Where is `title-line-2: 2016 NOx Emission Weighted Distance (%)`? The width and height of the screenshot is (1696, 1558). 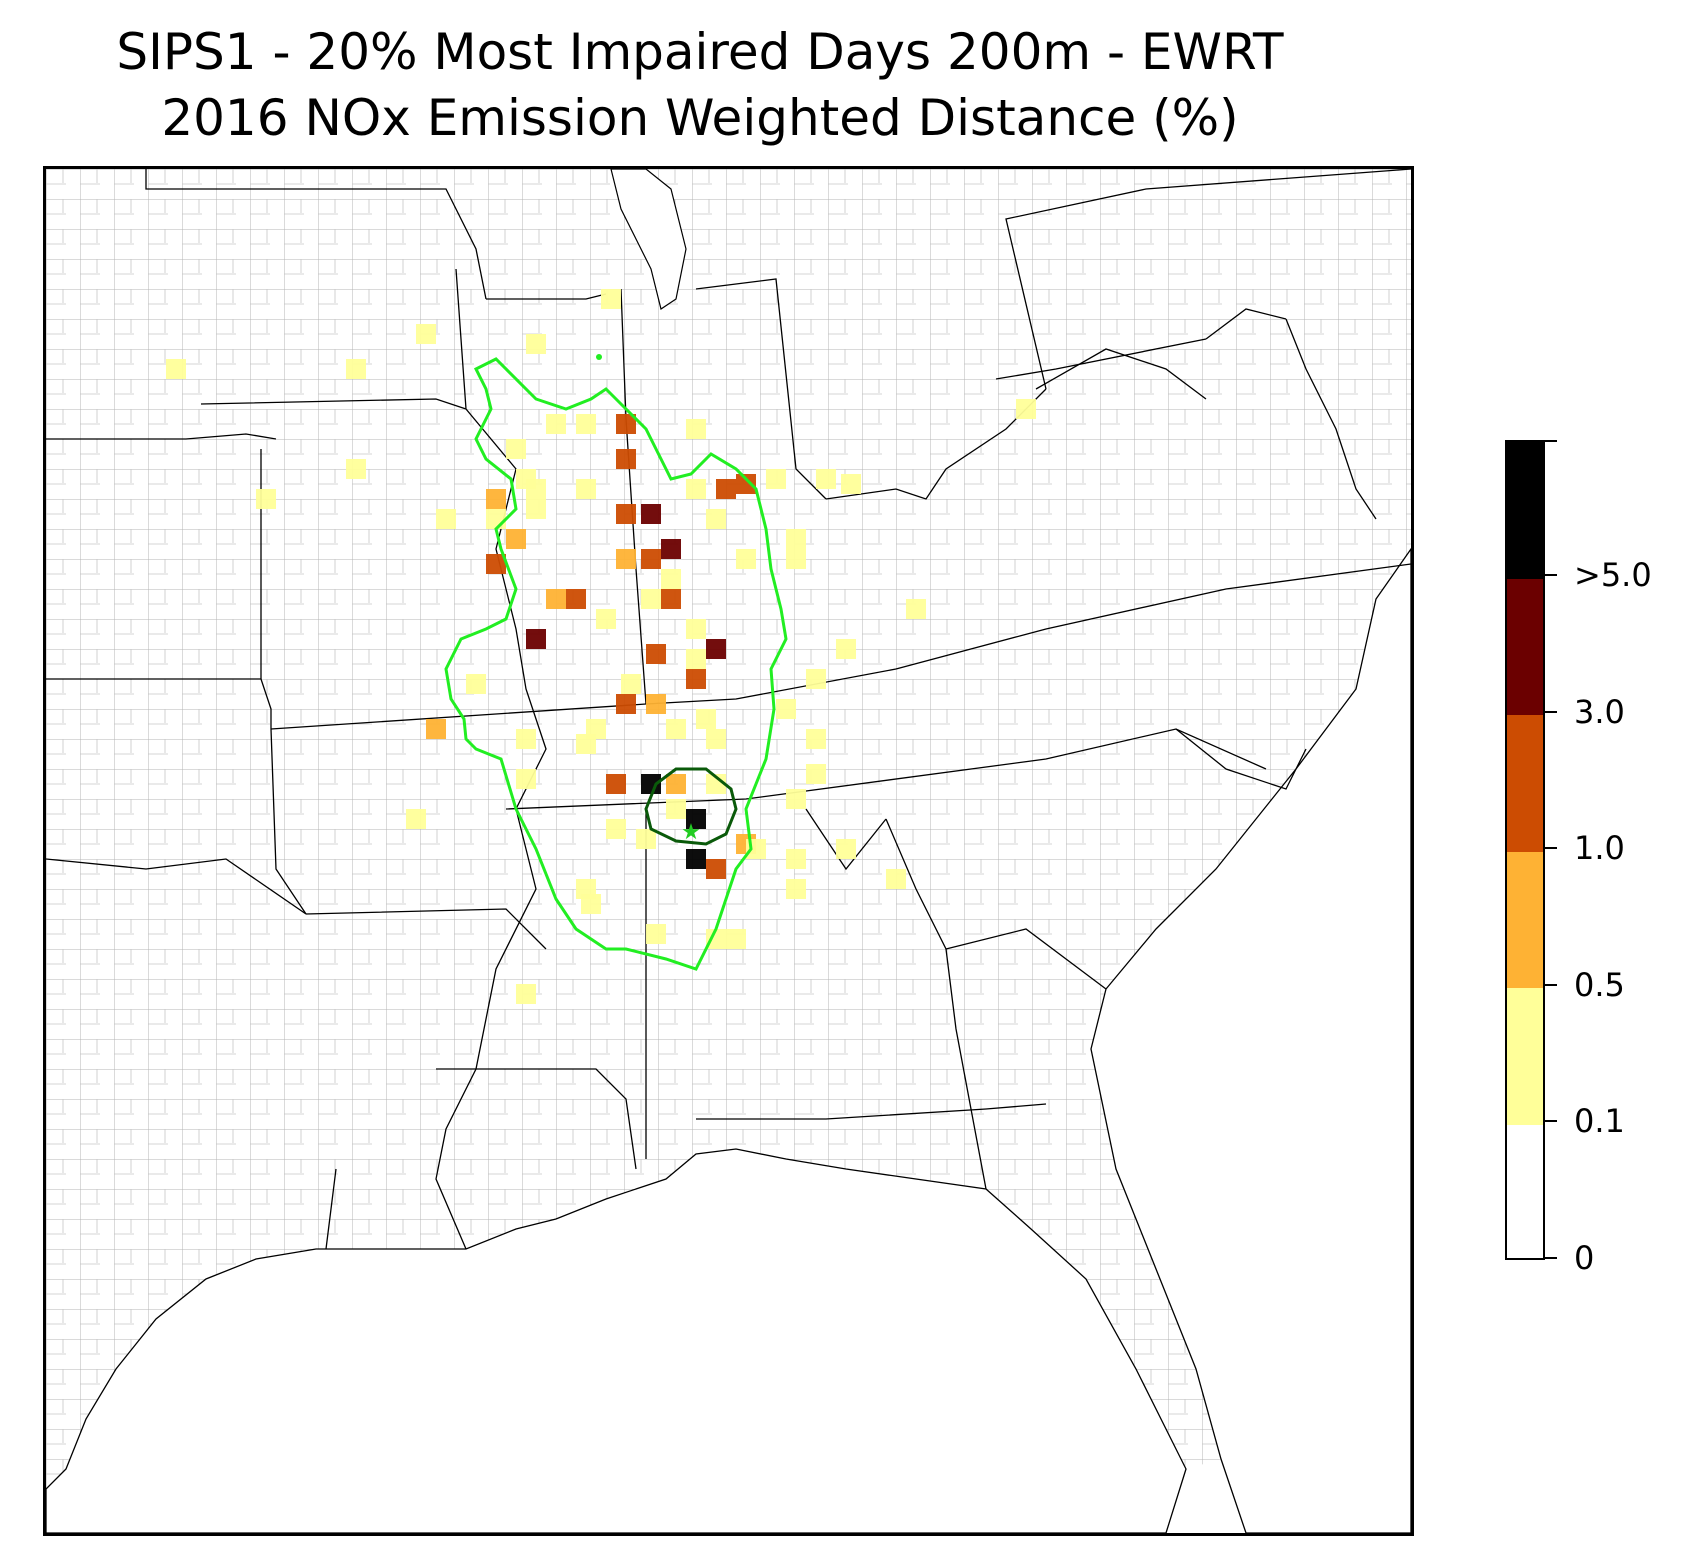
title-line-2: 2016 NOx Emission Weighted Distance (%) is located at coordinates (700, 118).